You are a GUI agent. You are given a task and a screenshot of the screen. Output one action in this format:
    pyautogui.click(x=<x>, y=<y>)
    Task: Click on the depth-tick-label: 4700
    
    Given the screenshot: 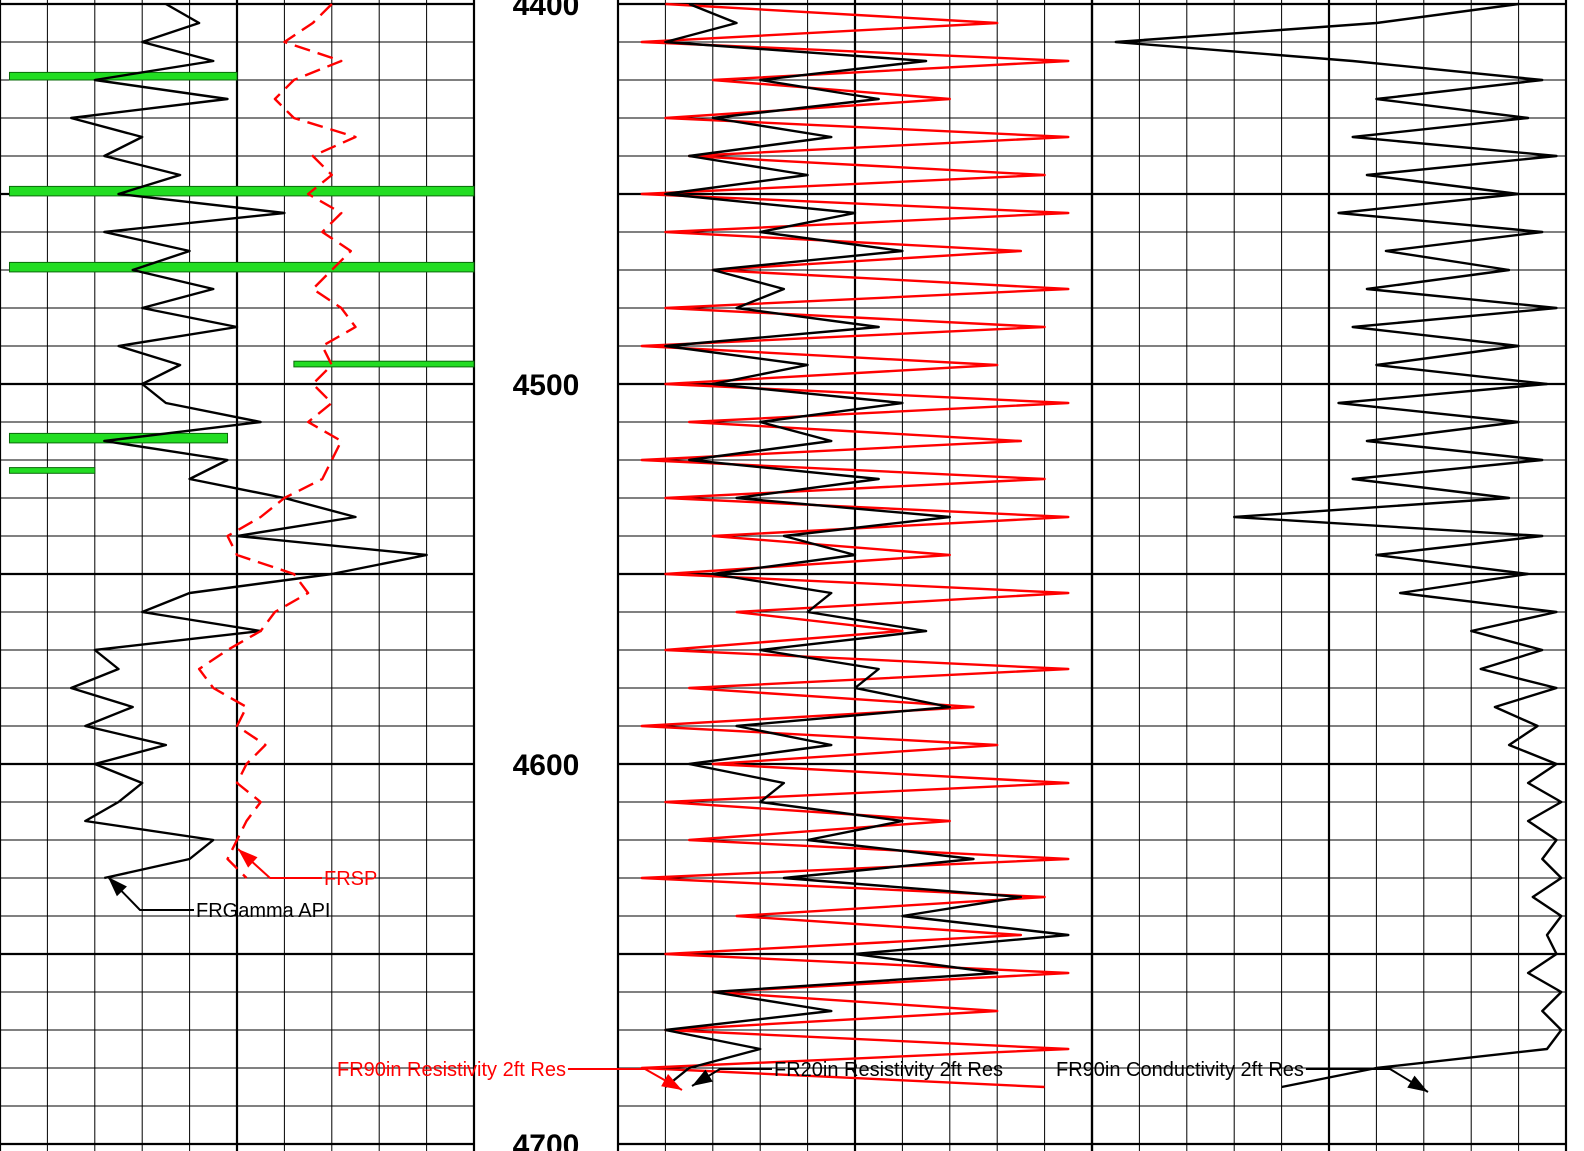 What is the action you would take?
    pyautogui.click(x=546, y=1140)
    